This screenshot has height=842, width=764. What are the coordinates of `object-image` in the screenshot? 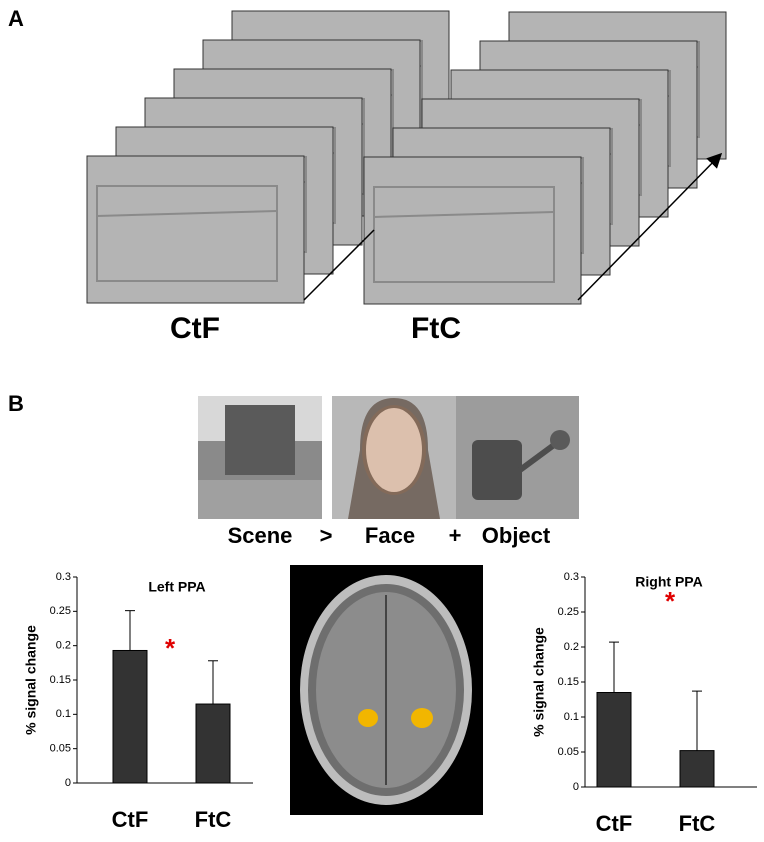 It's located at (517, 457).